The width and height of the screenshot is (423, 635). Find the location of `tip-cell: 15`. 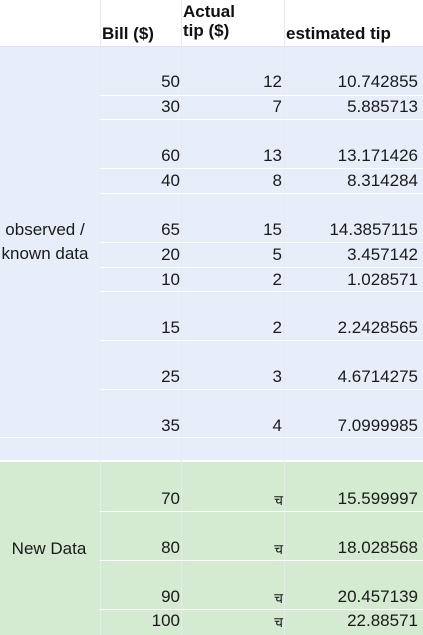

tip-cell: 15 is located at coordinates (272, 229).